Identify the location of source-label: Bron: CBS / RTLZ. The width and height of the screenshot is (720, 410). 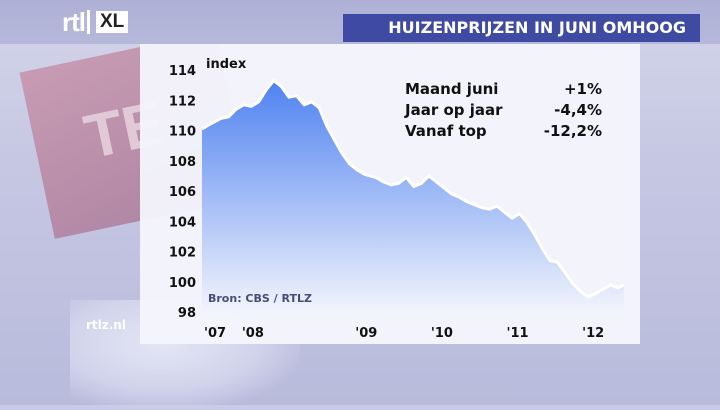
(260, 298).